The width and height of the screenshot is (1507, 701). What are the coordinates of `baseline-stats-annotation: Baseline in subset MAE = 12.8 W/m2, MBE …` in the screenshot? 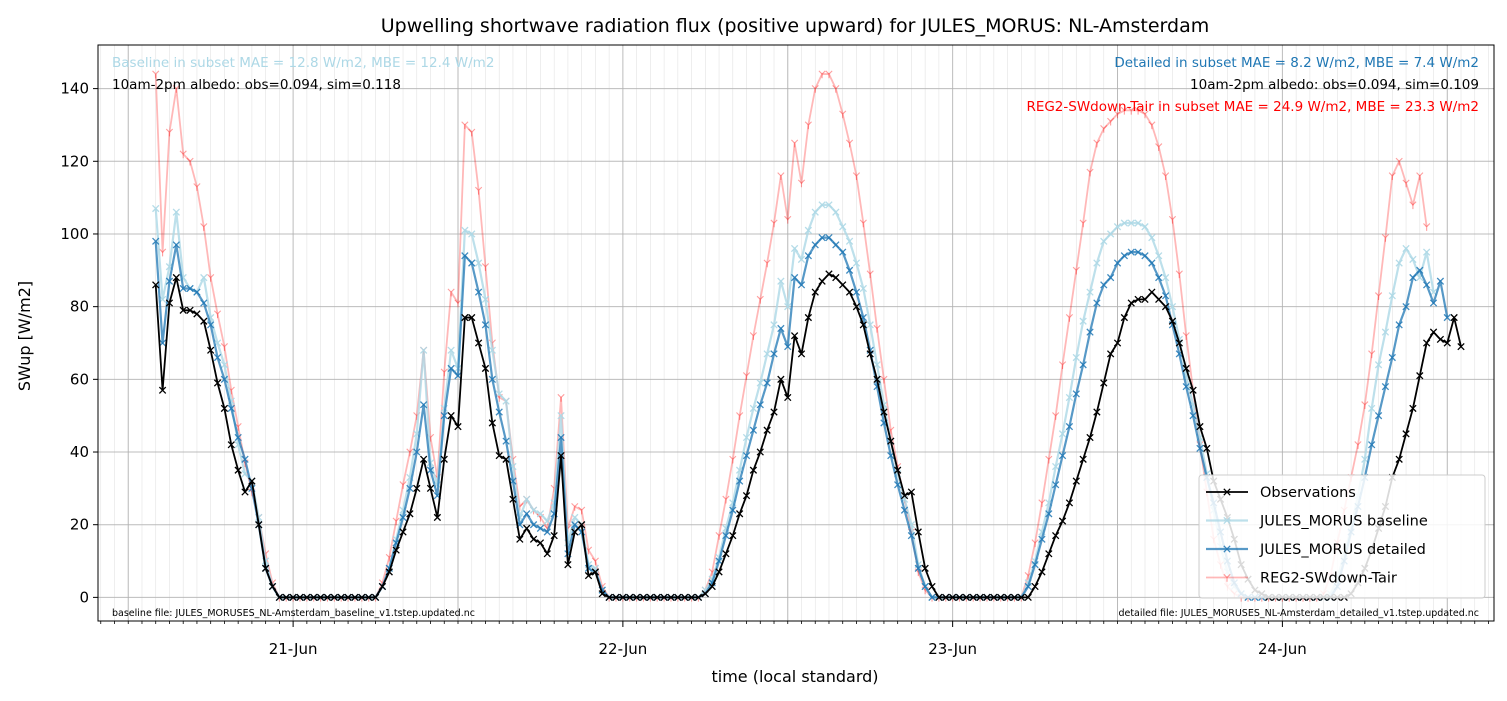 It's located at (303, 63).